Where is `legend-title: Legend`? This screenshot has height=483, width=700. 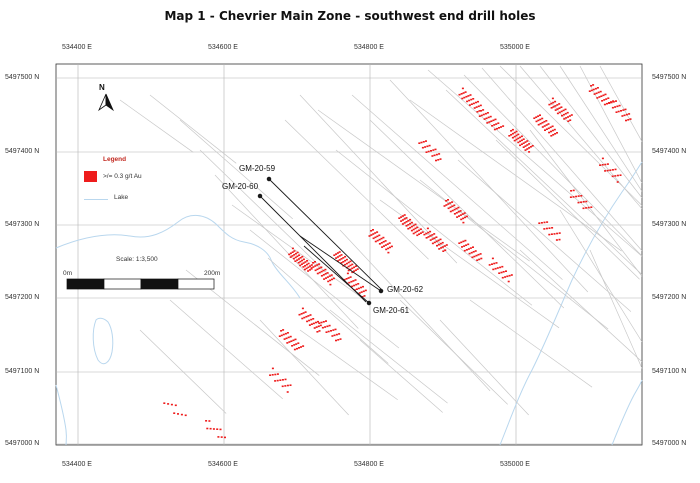 legend-title: Legend is located at coordinates (115, 159).